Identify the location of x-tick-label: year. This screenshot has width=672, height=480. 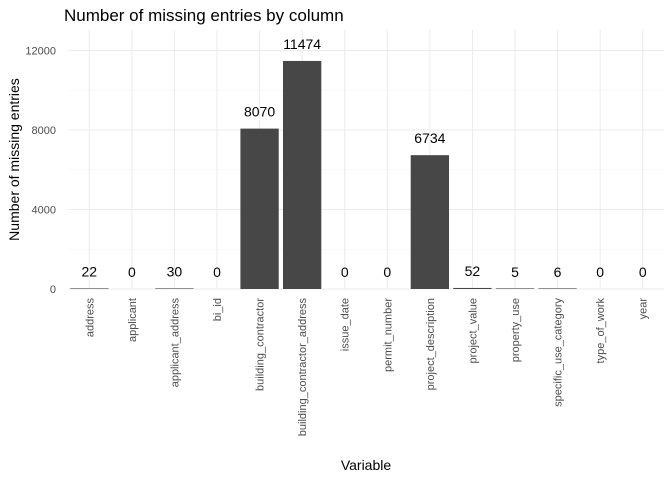
(644, 309).